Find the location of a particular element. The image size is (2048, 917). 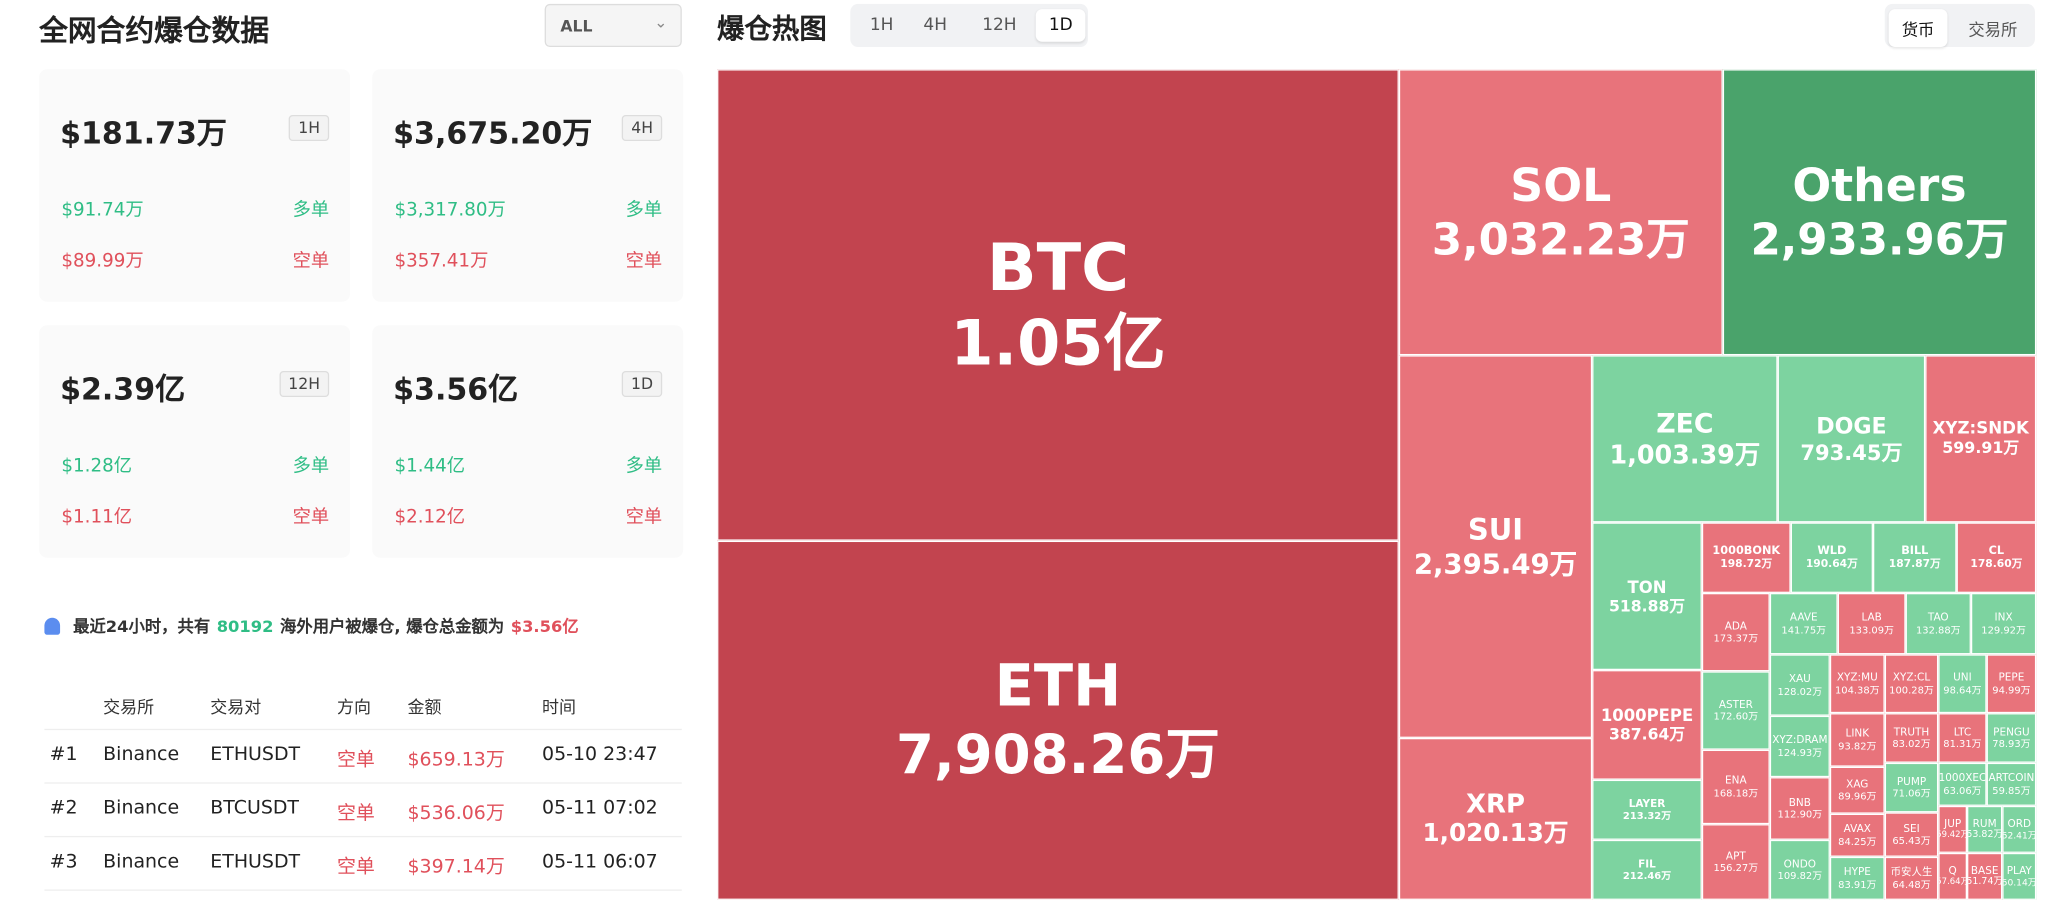

period-badge: 1H is located at coordinates (309, 128).